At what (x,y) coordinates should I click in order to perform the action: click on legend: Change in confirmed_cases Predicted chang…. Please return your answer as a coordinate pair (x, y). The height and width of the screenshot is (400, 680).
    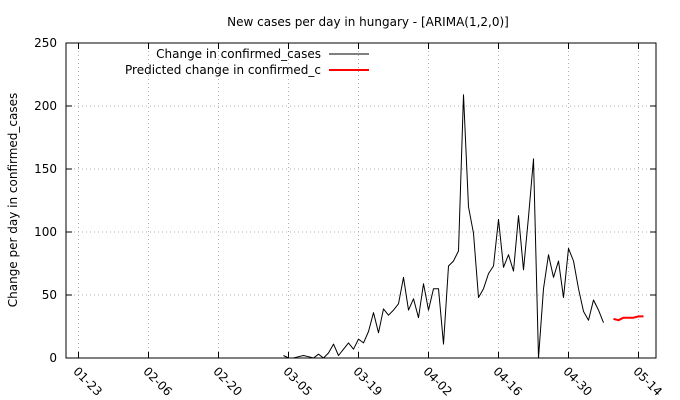
    Looking at the image, I should click on (247, 62).